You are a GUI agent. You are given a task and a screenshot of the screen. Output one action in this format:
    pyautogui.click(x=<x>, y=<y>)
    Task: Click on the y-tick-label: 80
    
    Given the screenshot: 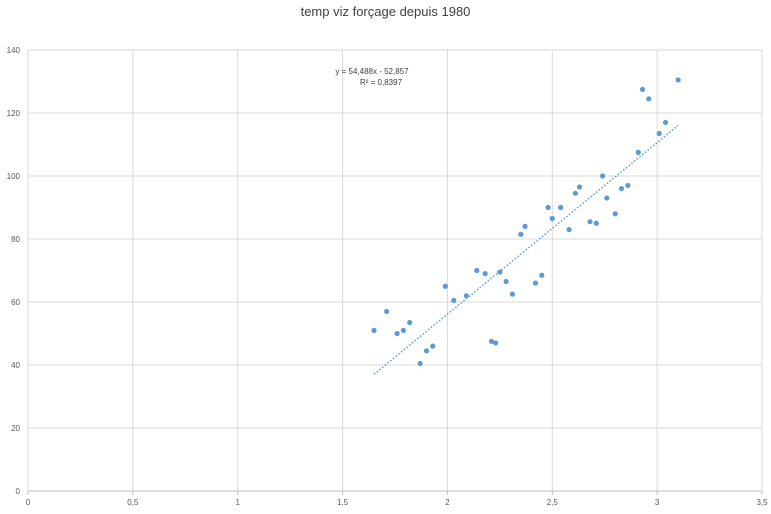 What is the action you would take?
    pyautogui.click(x=15, y=239)
    